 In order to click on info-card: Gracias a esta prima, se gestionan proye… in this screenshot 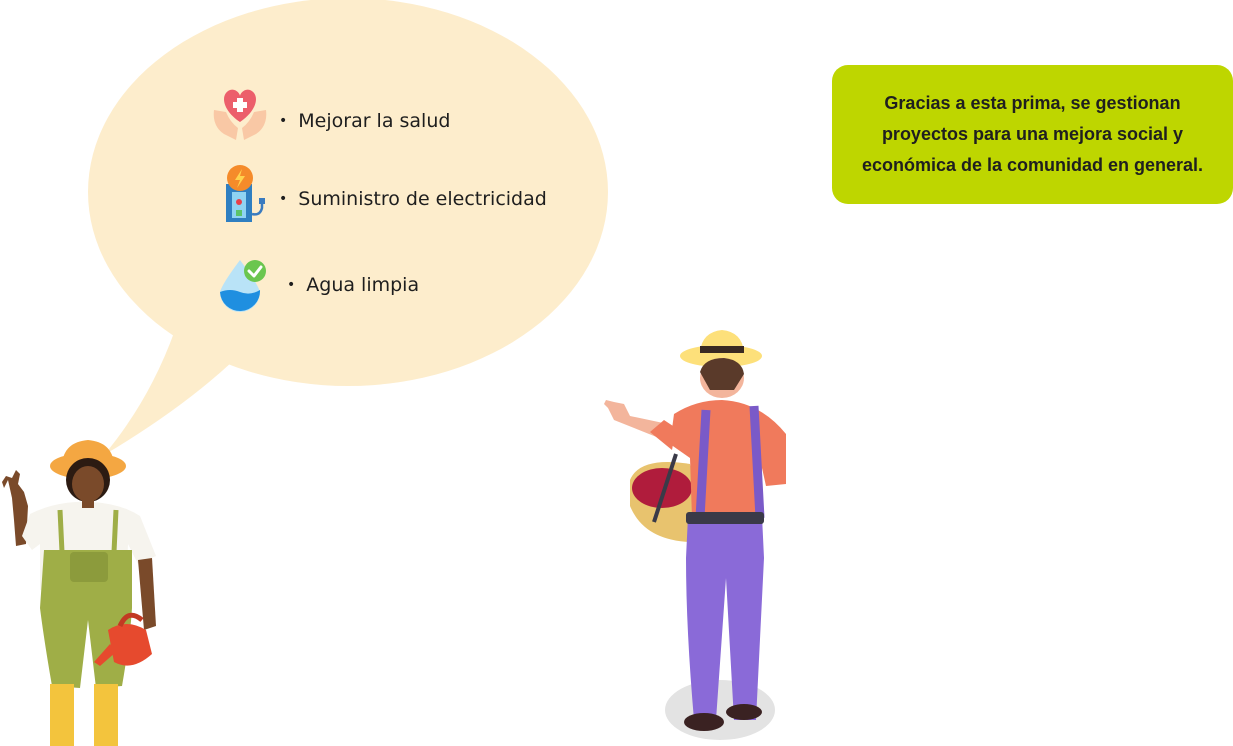, I will do `click(1032, 134)`.